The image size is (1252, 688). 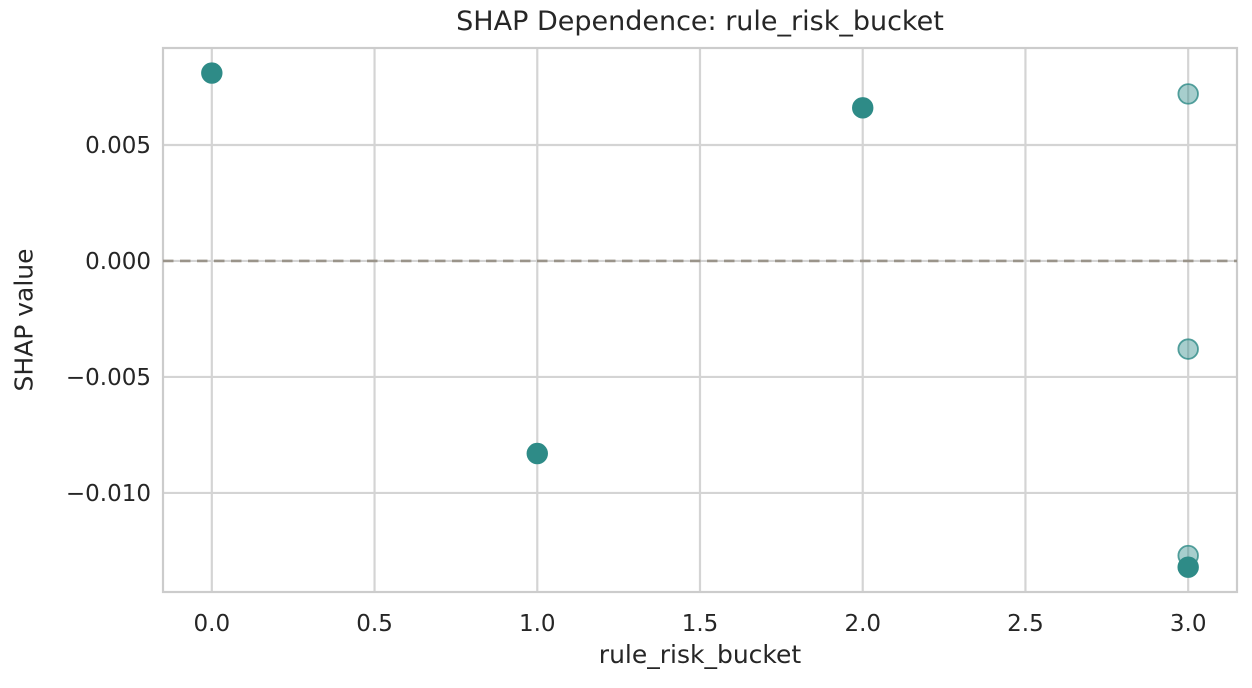 What do you see at coordinates (108, 378) in the screenshot?
I see `y-tick-label: −0.005` at bounding box center [108, 378].